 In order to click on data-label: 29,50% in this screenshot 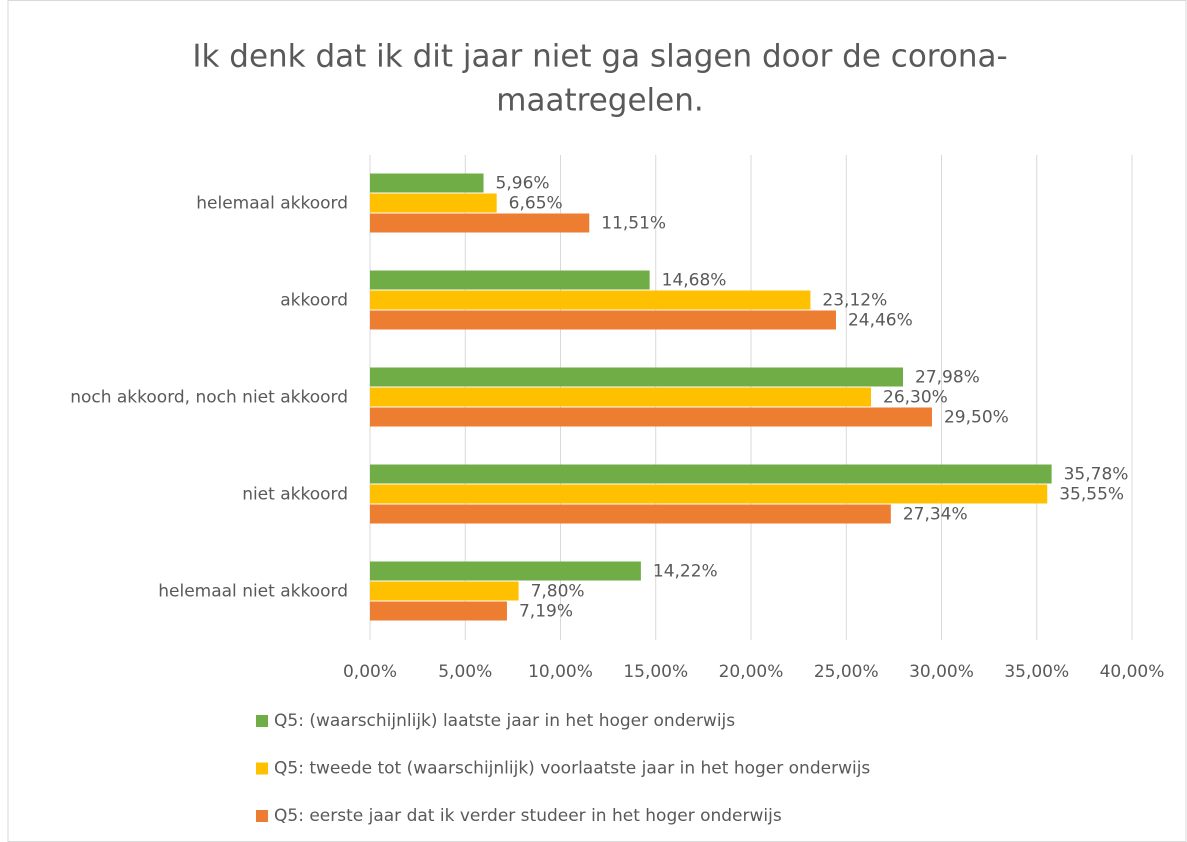, I will do `click(976, 418)`.